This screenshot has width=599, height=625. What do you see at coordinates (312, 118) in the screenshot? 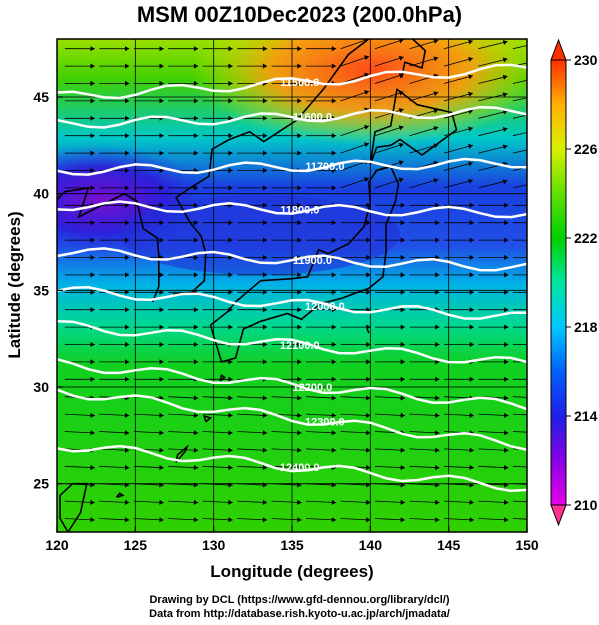
I see `contour-label: 11600.0` at bounding box center [312, 118].